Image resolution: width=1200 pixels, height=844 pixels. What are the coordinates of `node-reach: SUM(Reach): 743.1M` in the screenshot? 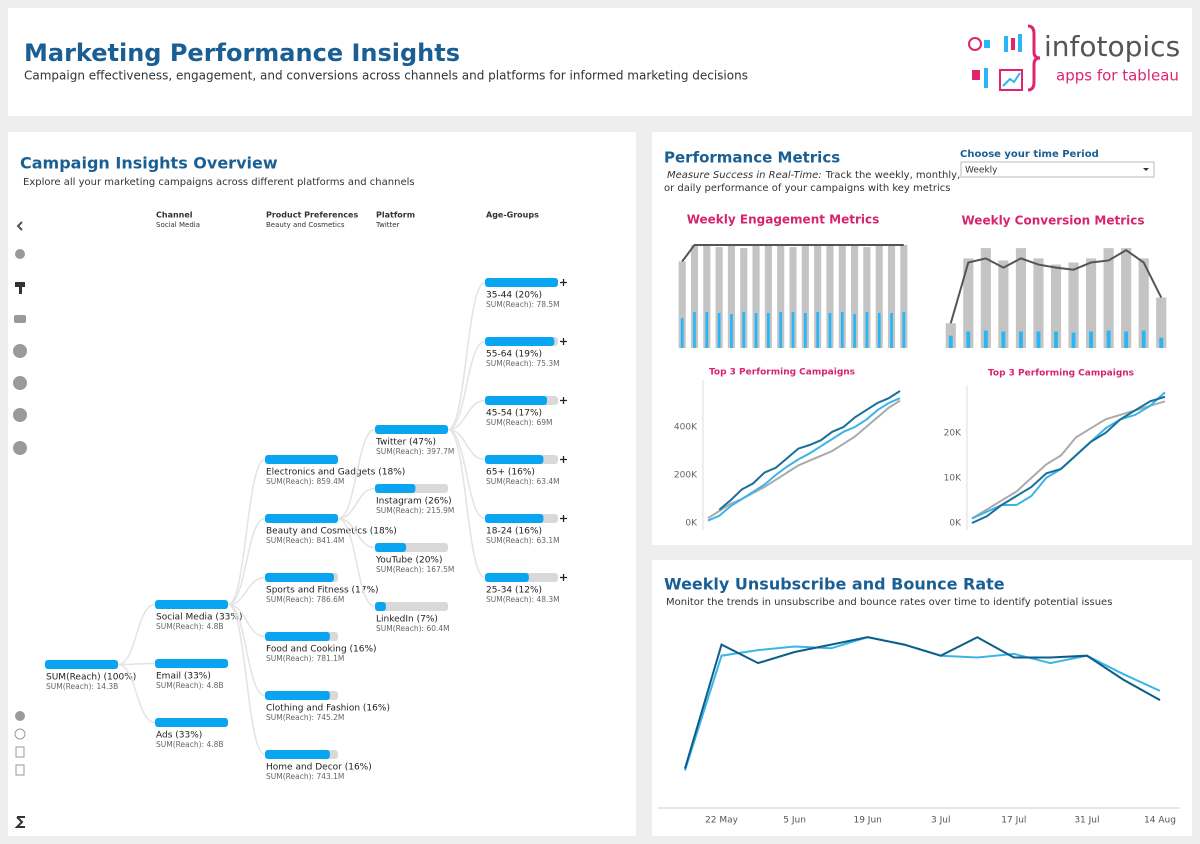 It's located at (305, 776).